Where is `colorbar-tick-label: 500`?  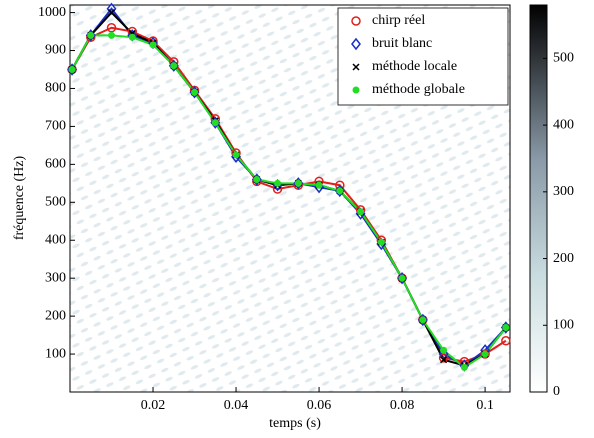
colorbar-tick-label: 500 is located at coordinates (563, 58).